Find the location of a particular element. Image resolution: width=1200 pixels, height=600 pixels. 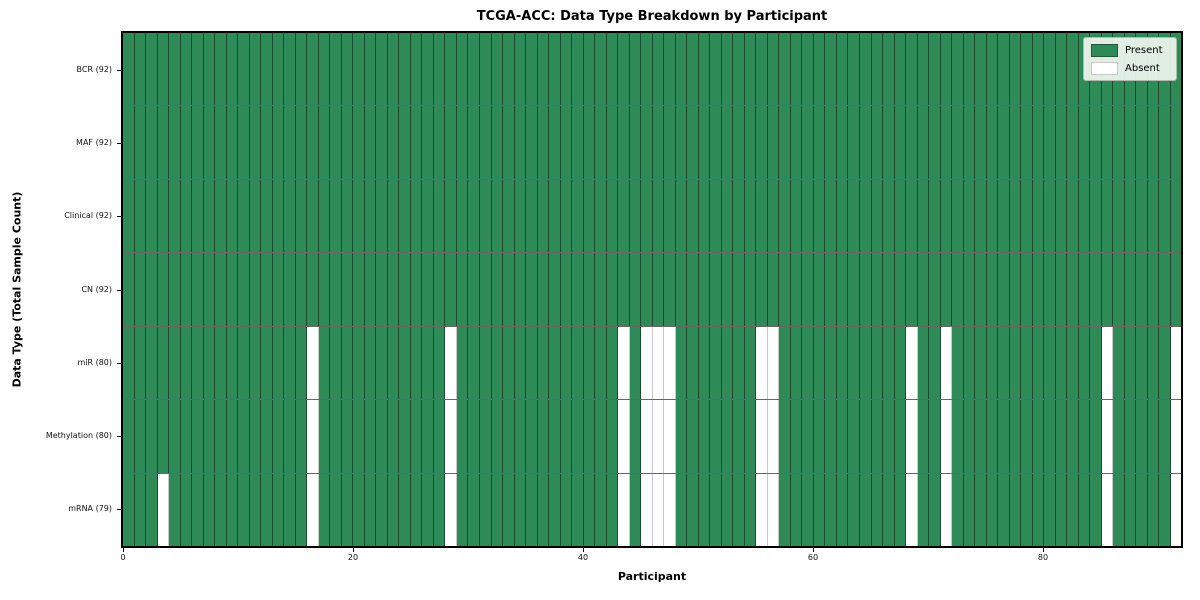

y-tick-label-cn: CN (92) is located at coordinates (96, 289).